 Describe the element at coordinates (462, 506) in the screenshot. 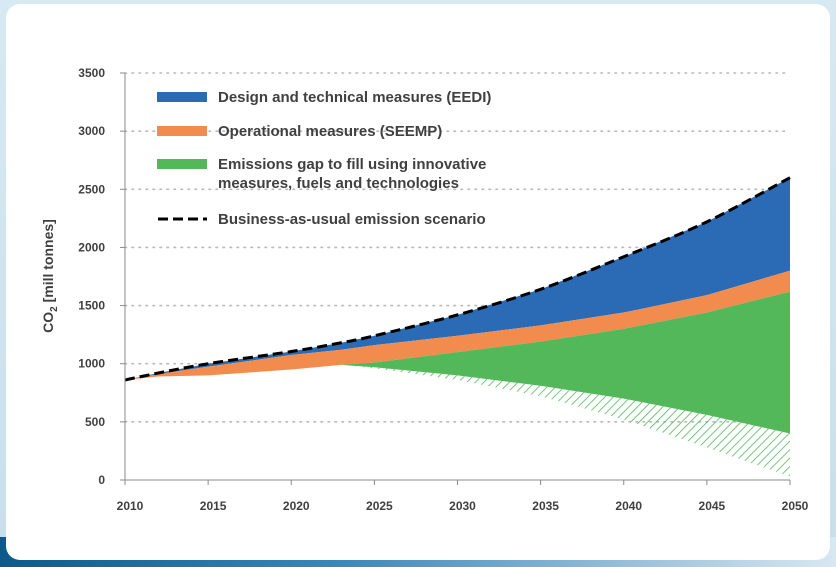

I see `x-tick-label: 2030` at that location.